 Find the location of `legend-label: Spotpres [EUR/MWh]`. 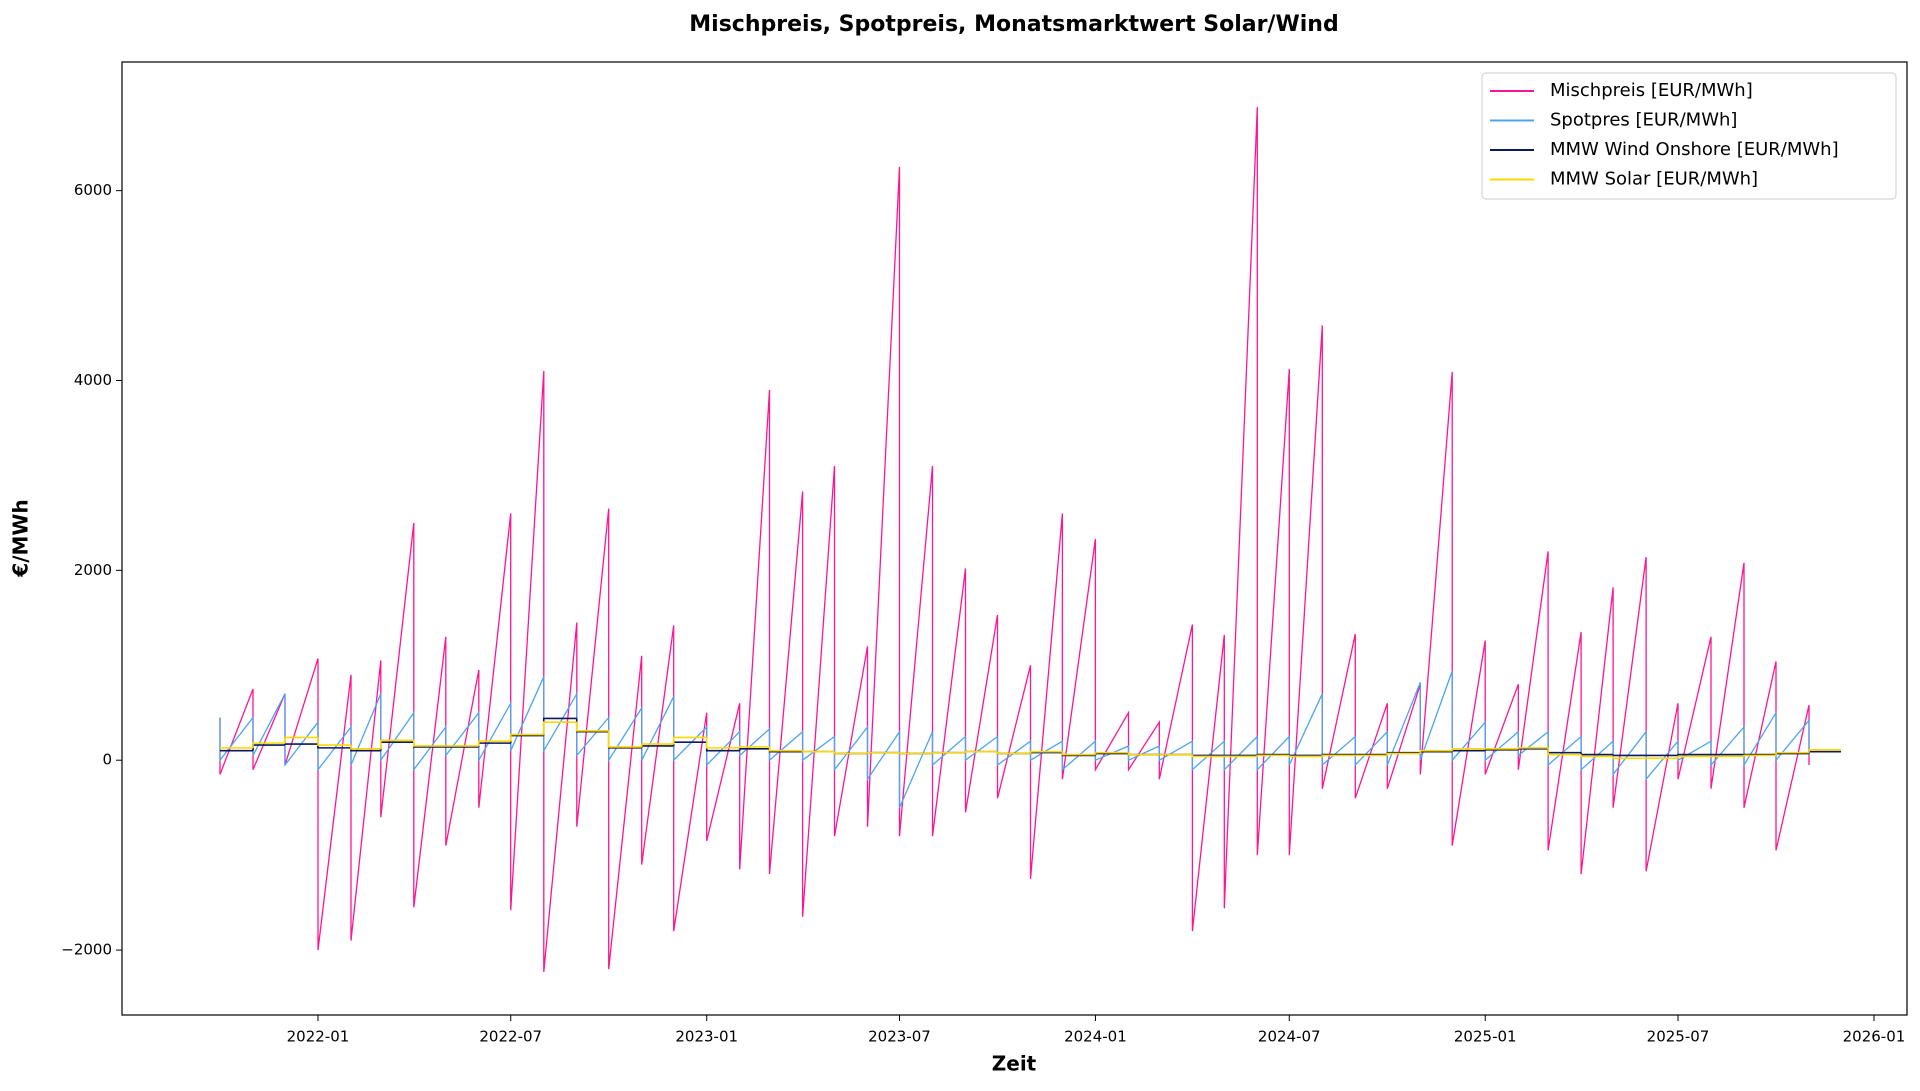

legend-label: Spotpres [EUR/MWh] is located at coordinates (1643, 120).